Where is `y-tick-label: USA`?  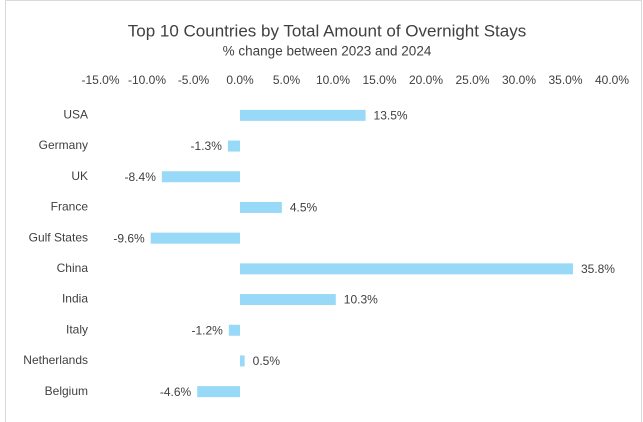
y-tick-label: USA is located at coordinates (75, 115).